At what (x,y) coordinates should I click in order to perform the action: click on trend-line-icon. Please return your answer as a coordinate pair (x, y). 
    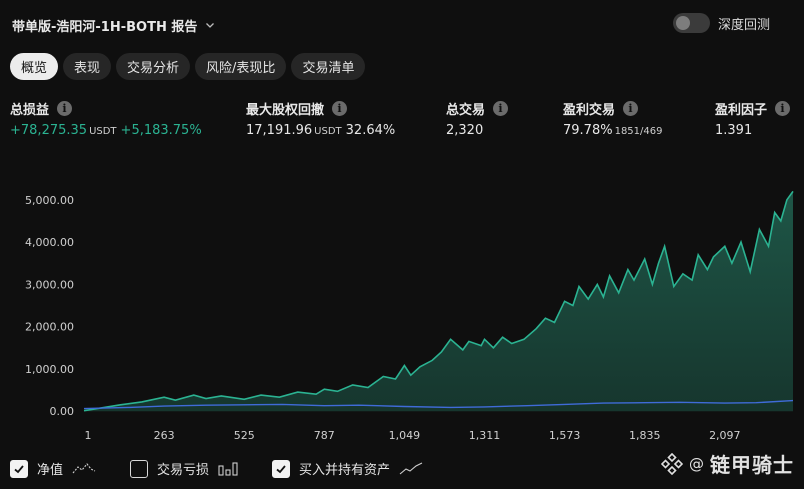
    Looking at the image, I should click on (411, 468).